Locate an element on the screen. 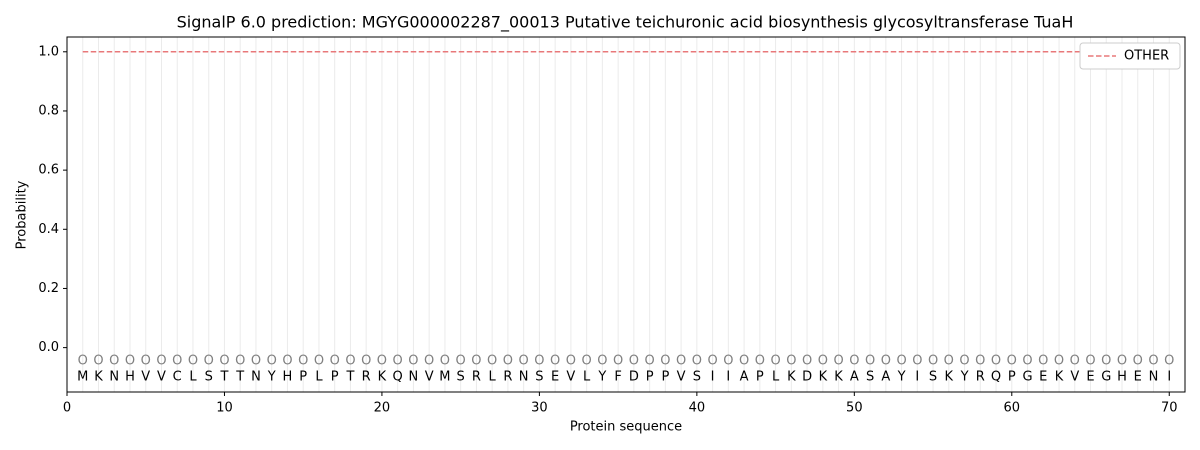  residue: A is located at coordinates (744, 377).